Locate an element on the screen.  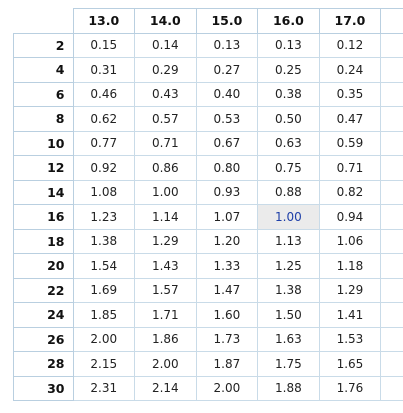
table-cell: 1.20 is located at coordinates (227, 241).